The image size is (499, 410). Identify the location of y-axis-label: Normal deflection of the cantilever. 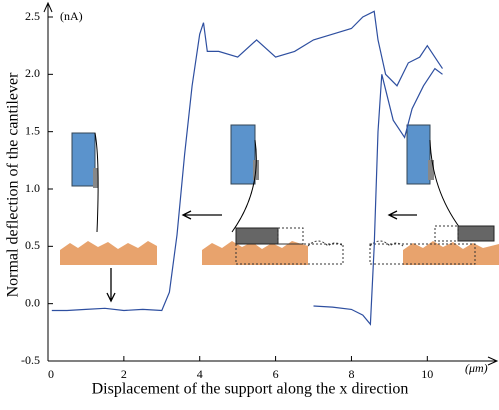
(13, 184).